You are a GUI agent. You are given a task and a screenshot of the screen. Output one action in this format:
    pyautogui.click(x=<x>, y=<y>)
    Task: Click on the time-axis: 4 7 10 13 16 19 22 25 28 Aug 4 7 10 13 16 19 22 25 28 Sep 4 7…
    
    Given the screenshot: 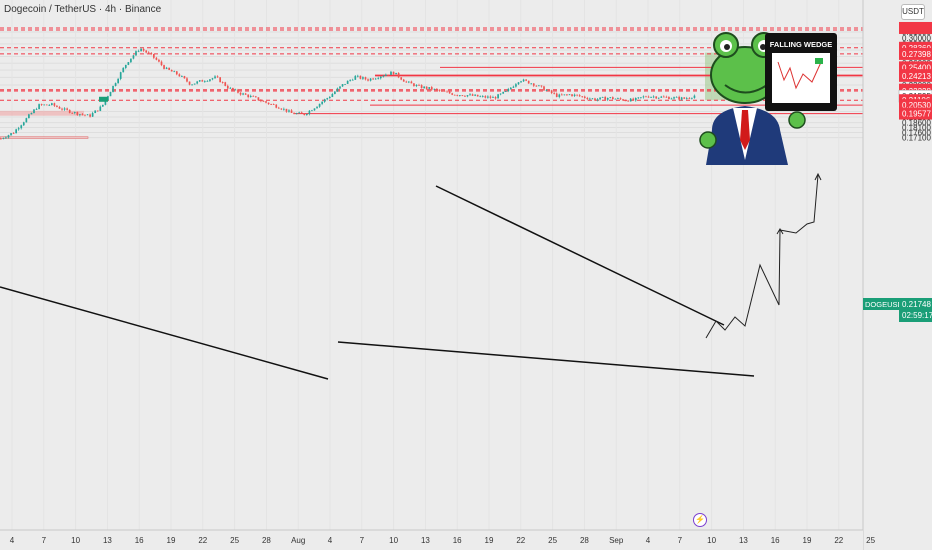 What is the action you would take?
    pyautogui.click(x=443, y=540)
    